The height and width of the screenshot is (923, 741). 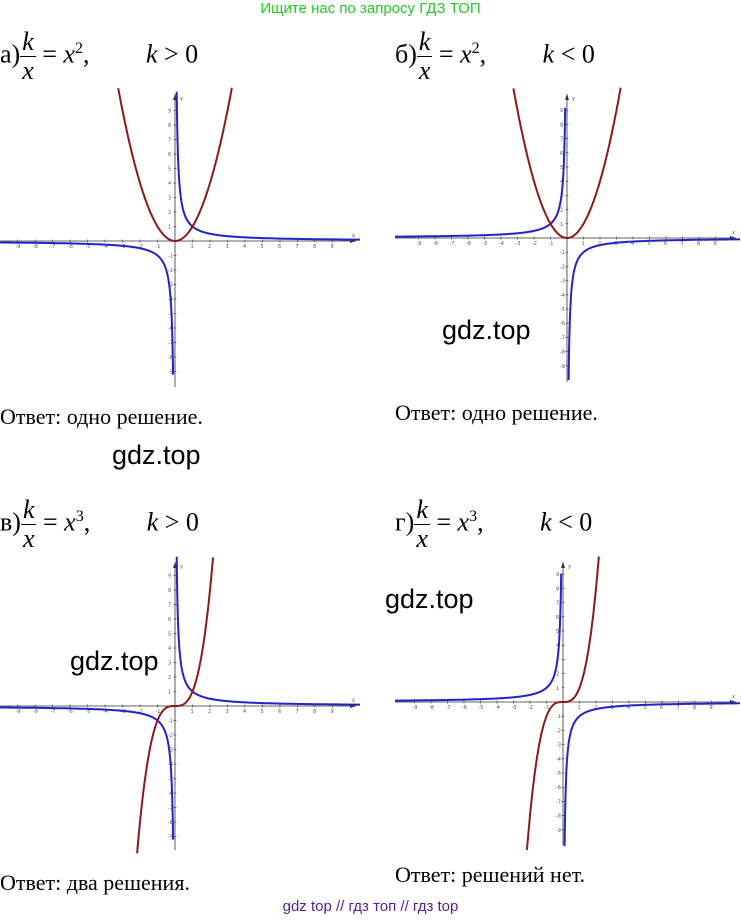 I want to click on x-tick-label: 9, so click(x=332, y=712).